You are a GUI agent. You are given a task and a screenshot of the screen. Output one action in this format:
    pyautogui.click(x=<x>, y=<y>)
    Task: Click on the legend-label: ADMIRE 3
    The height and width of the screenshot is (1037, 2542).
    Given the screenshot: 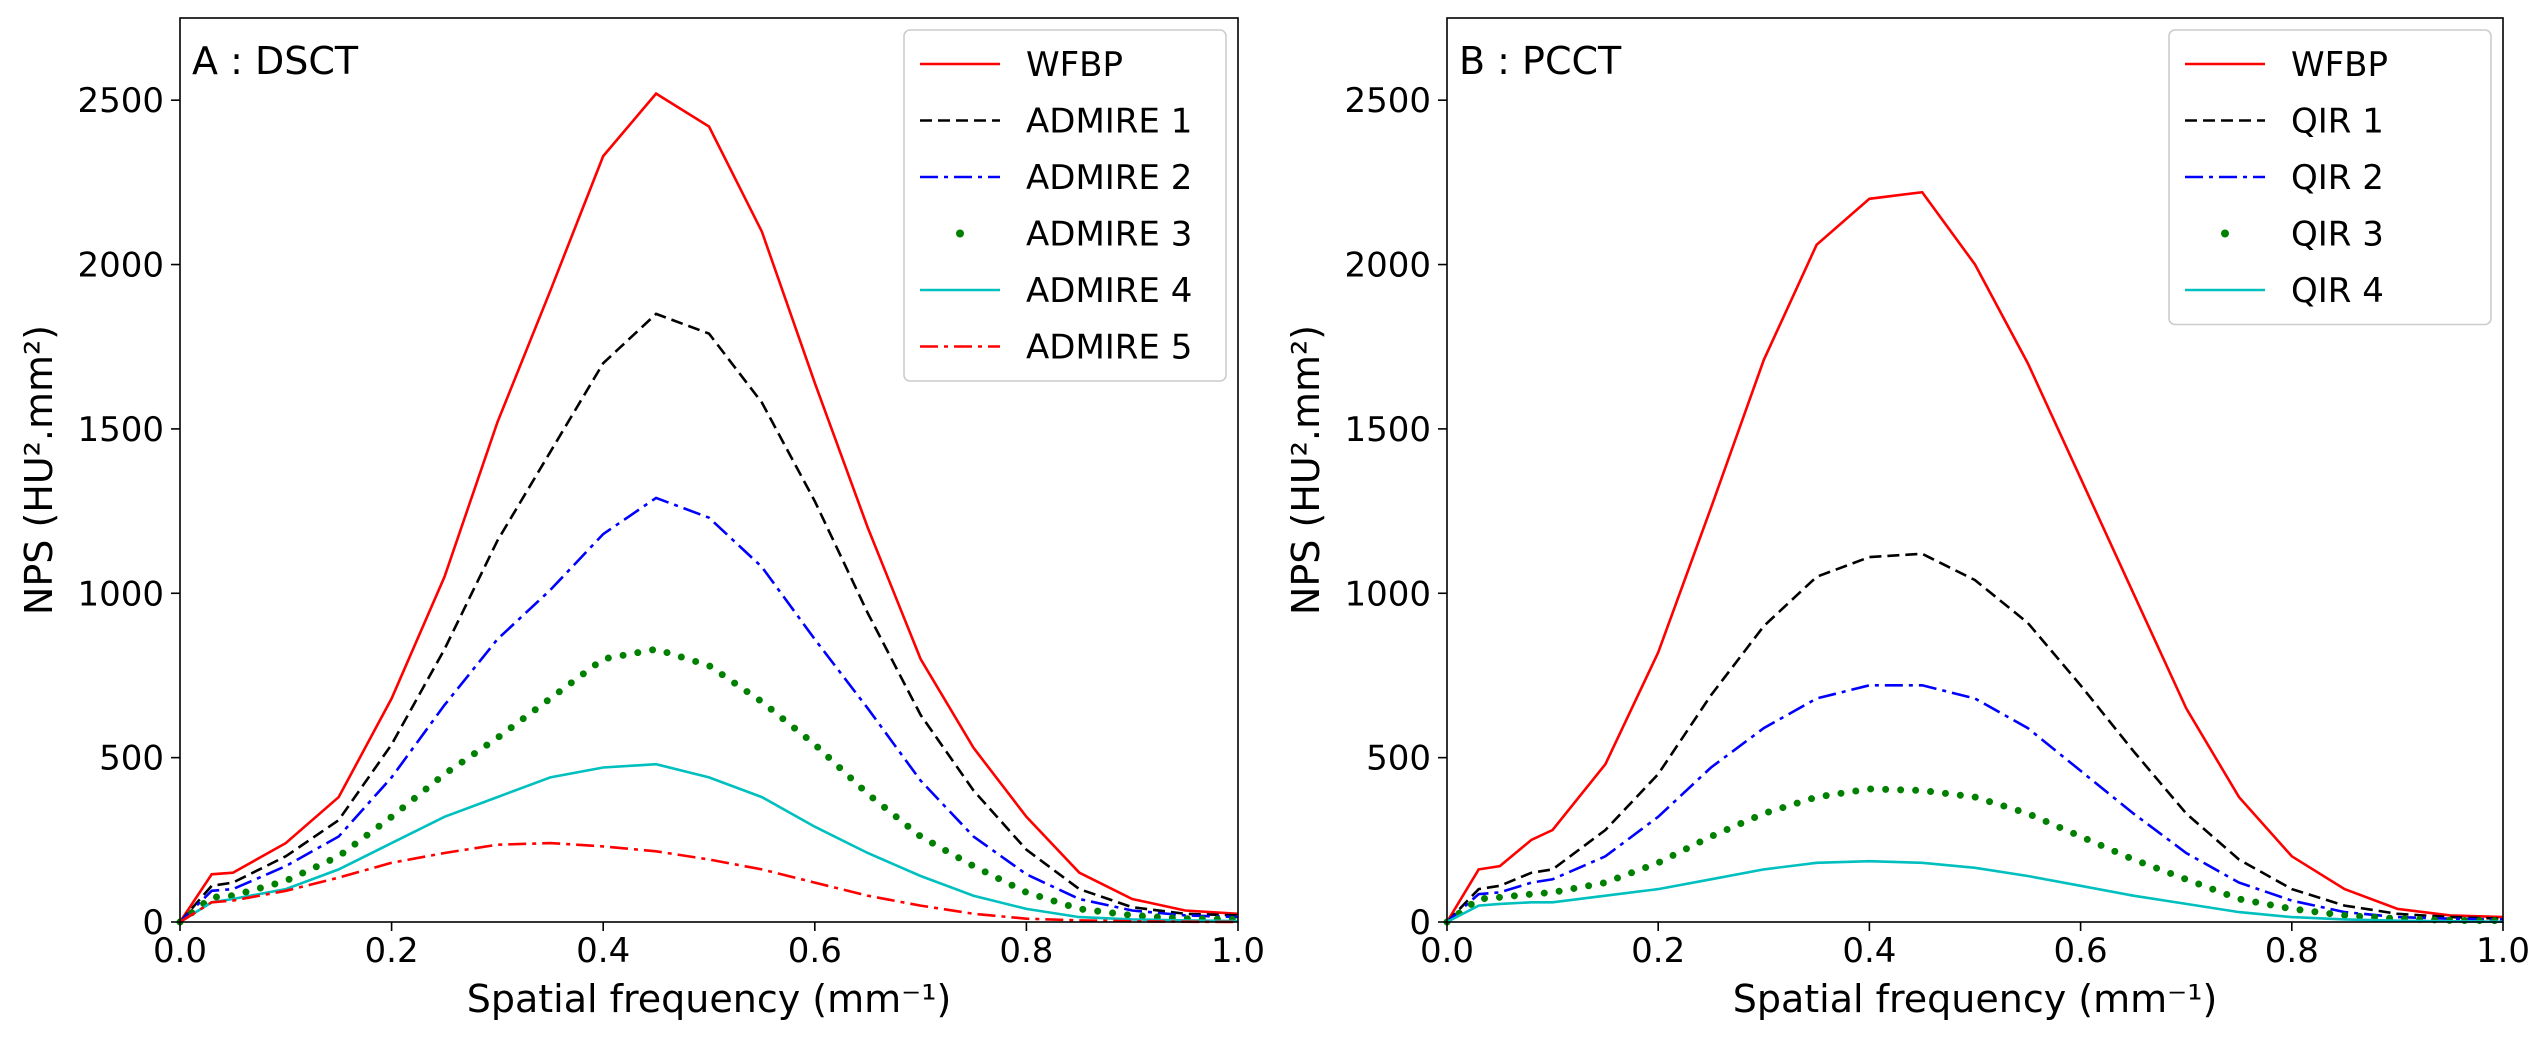 What is the action you would take?
    pyautogui.click(x=1109, y=235)
    